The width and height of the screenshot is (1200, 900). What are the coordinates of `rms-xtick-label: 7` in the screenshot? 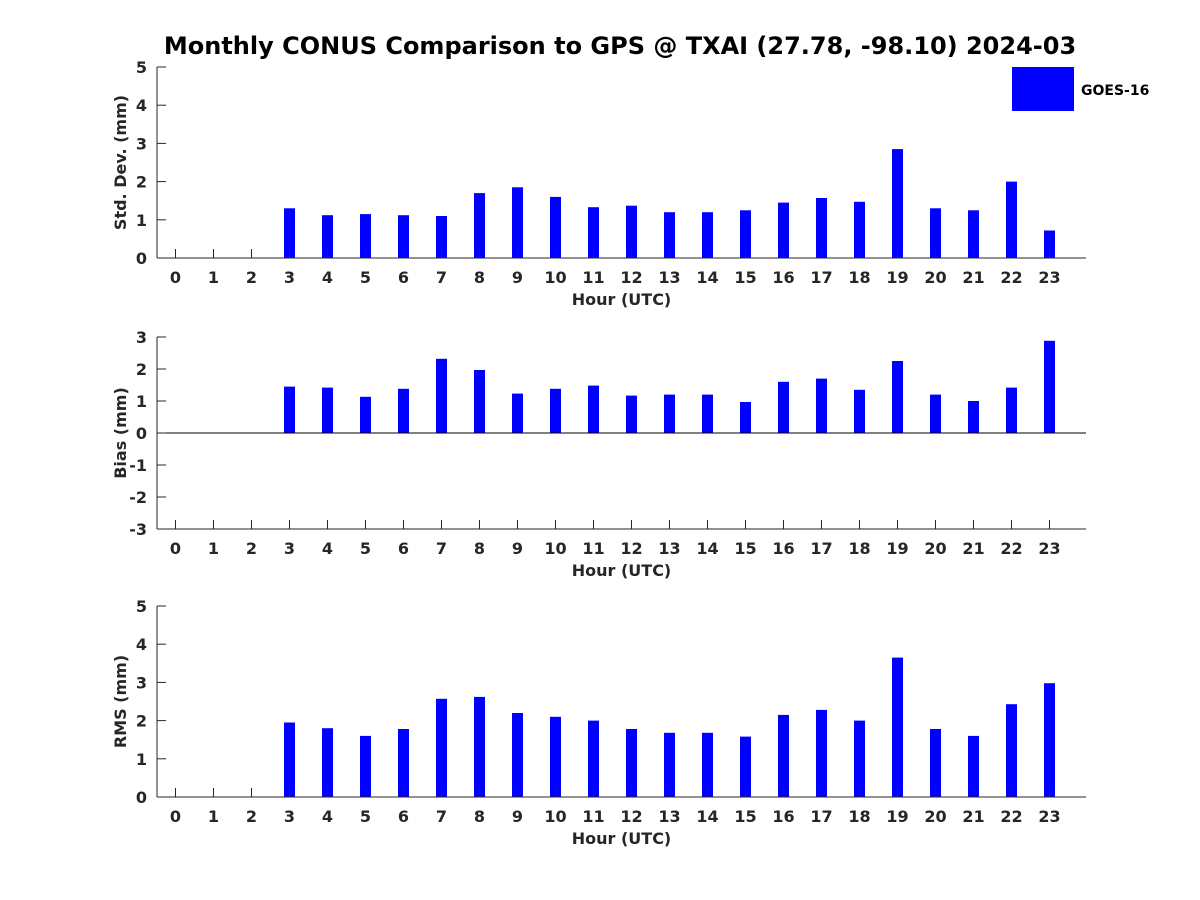 It's located at (441, 816).